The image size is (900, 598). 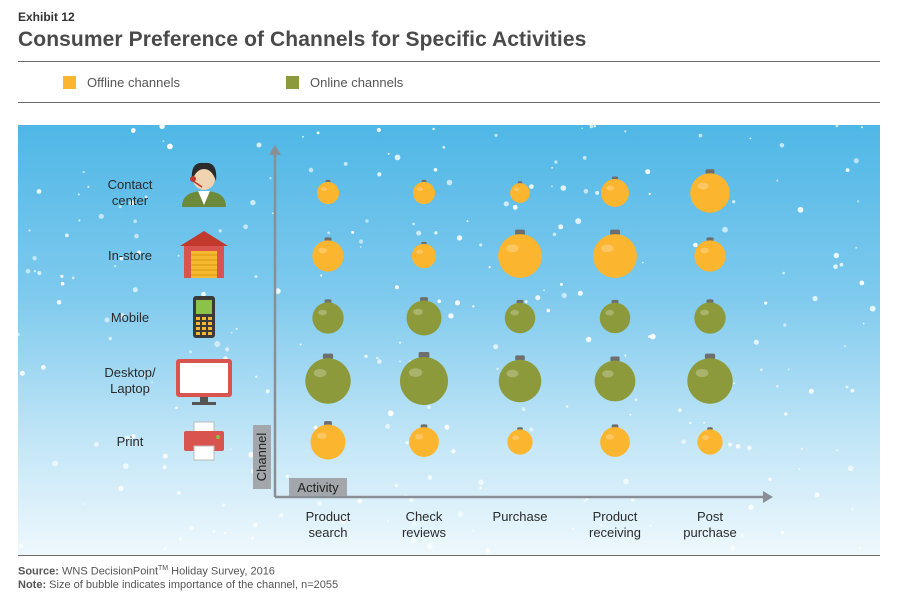 What do you see at coordinates (328, 356) in the screenshot?
I see `ornament-cap` at bounding box center [328, 356].